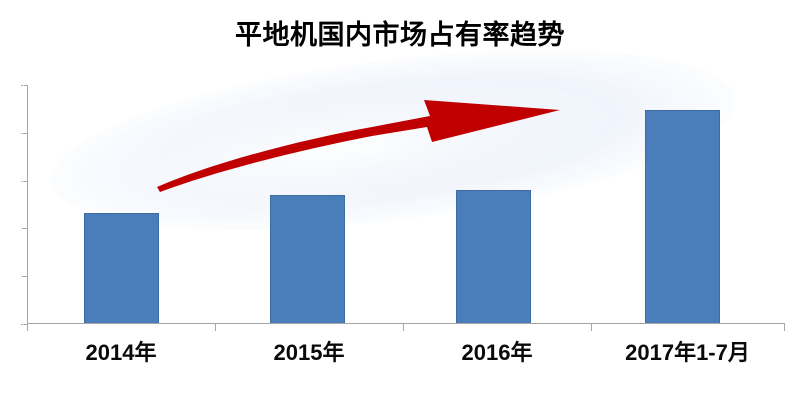  I want to click on x-label-2016: 2016年, so click(497, 352).